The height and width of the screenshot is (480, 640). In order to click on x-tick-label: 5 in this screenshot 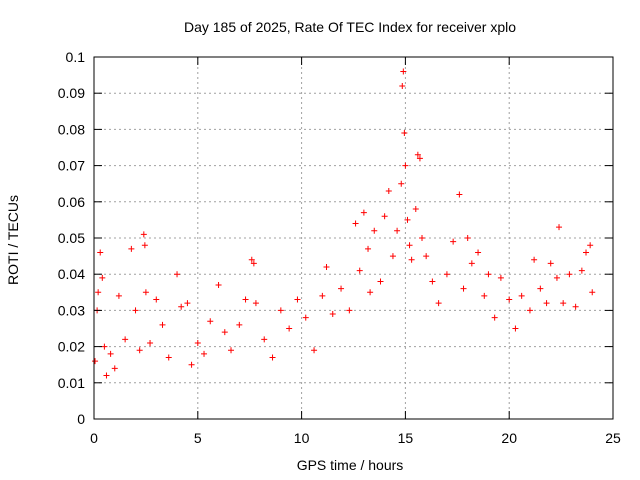, I will do `click(198, 438)`.